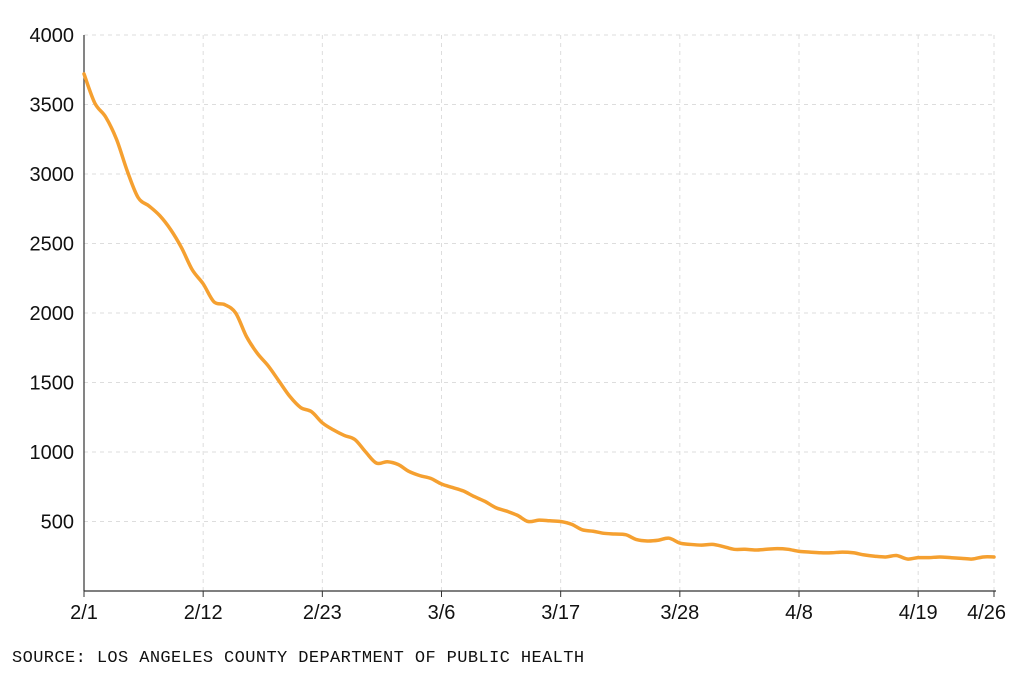 The width and height of the screenshot is (1022, 675). Describe the element at coordinates (322, 613) in the screenshot. I see `x-tick-label: 2/23` at that location.